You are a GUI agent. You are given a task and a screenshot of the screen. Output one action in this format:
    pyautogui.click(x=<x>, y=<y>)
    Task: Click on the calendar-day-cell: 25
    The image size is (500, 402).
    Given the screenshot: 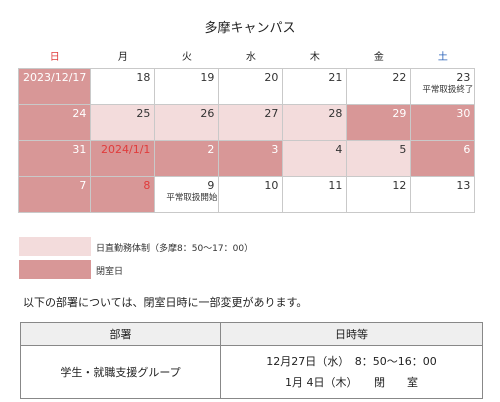 What is the action you would take?
    pyautogui.click(x=123, y=122)
    